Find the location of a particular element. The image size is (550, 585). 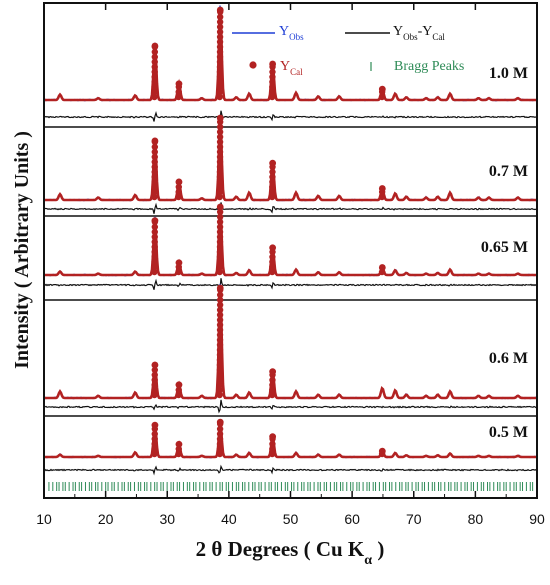

panel-0_65_M: 0.65 M is located at coordinates (290, 247).